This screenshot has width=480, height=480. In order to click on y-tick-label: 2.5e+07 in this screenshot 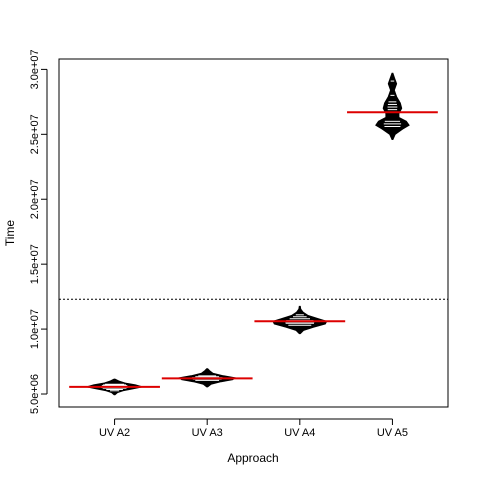, I will do `click(35, 134)`.